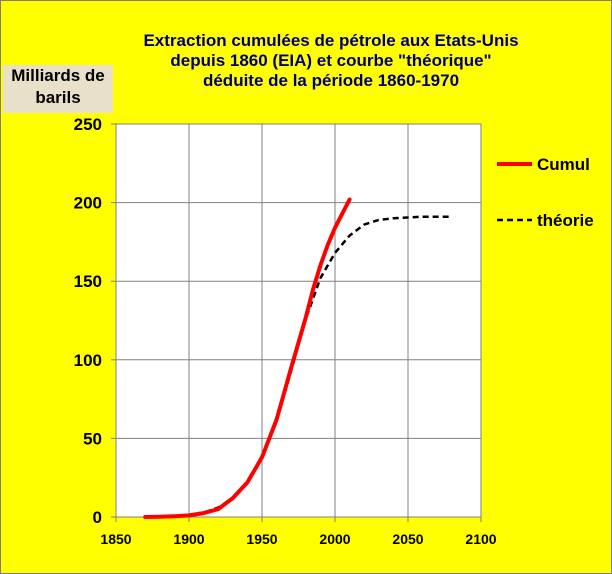  Describe the element at coordinates (334, 539) in the screenshot. I see `x-tick-label: 2000` at that location.